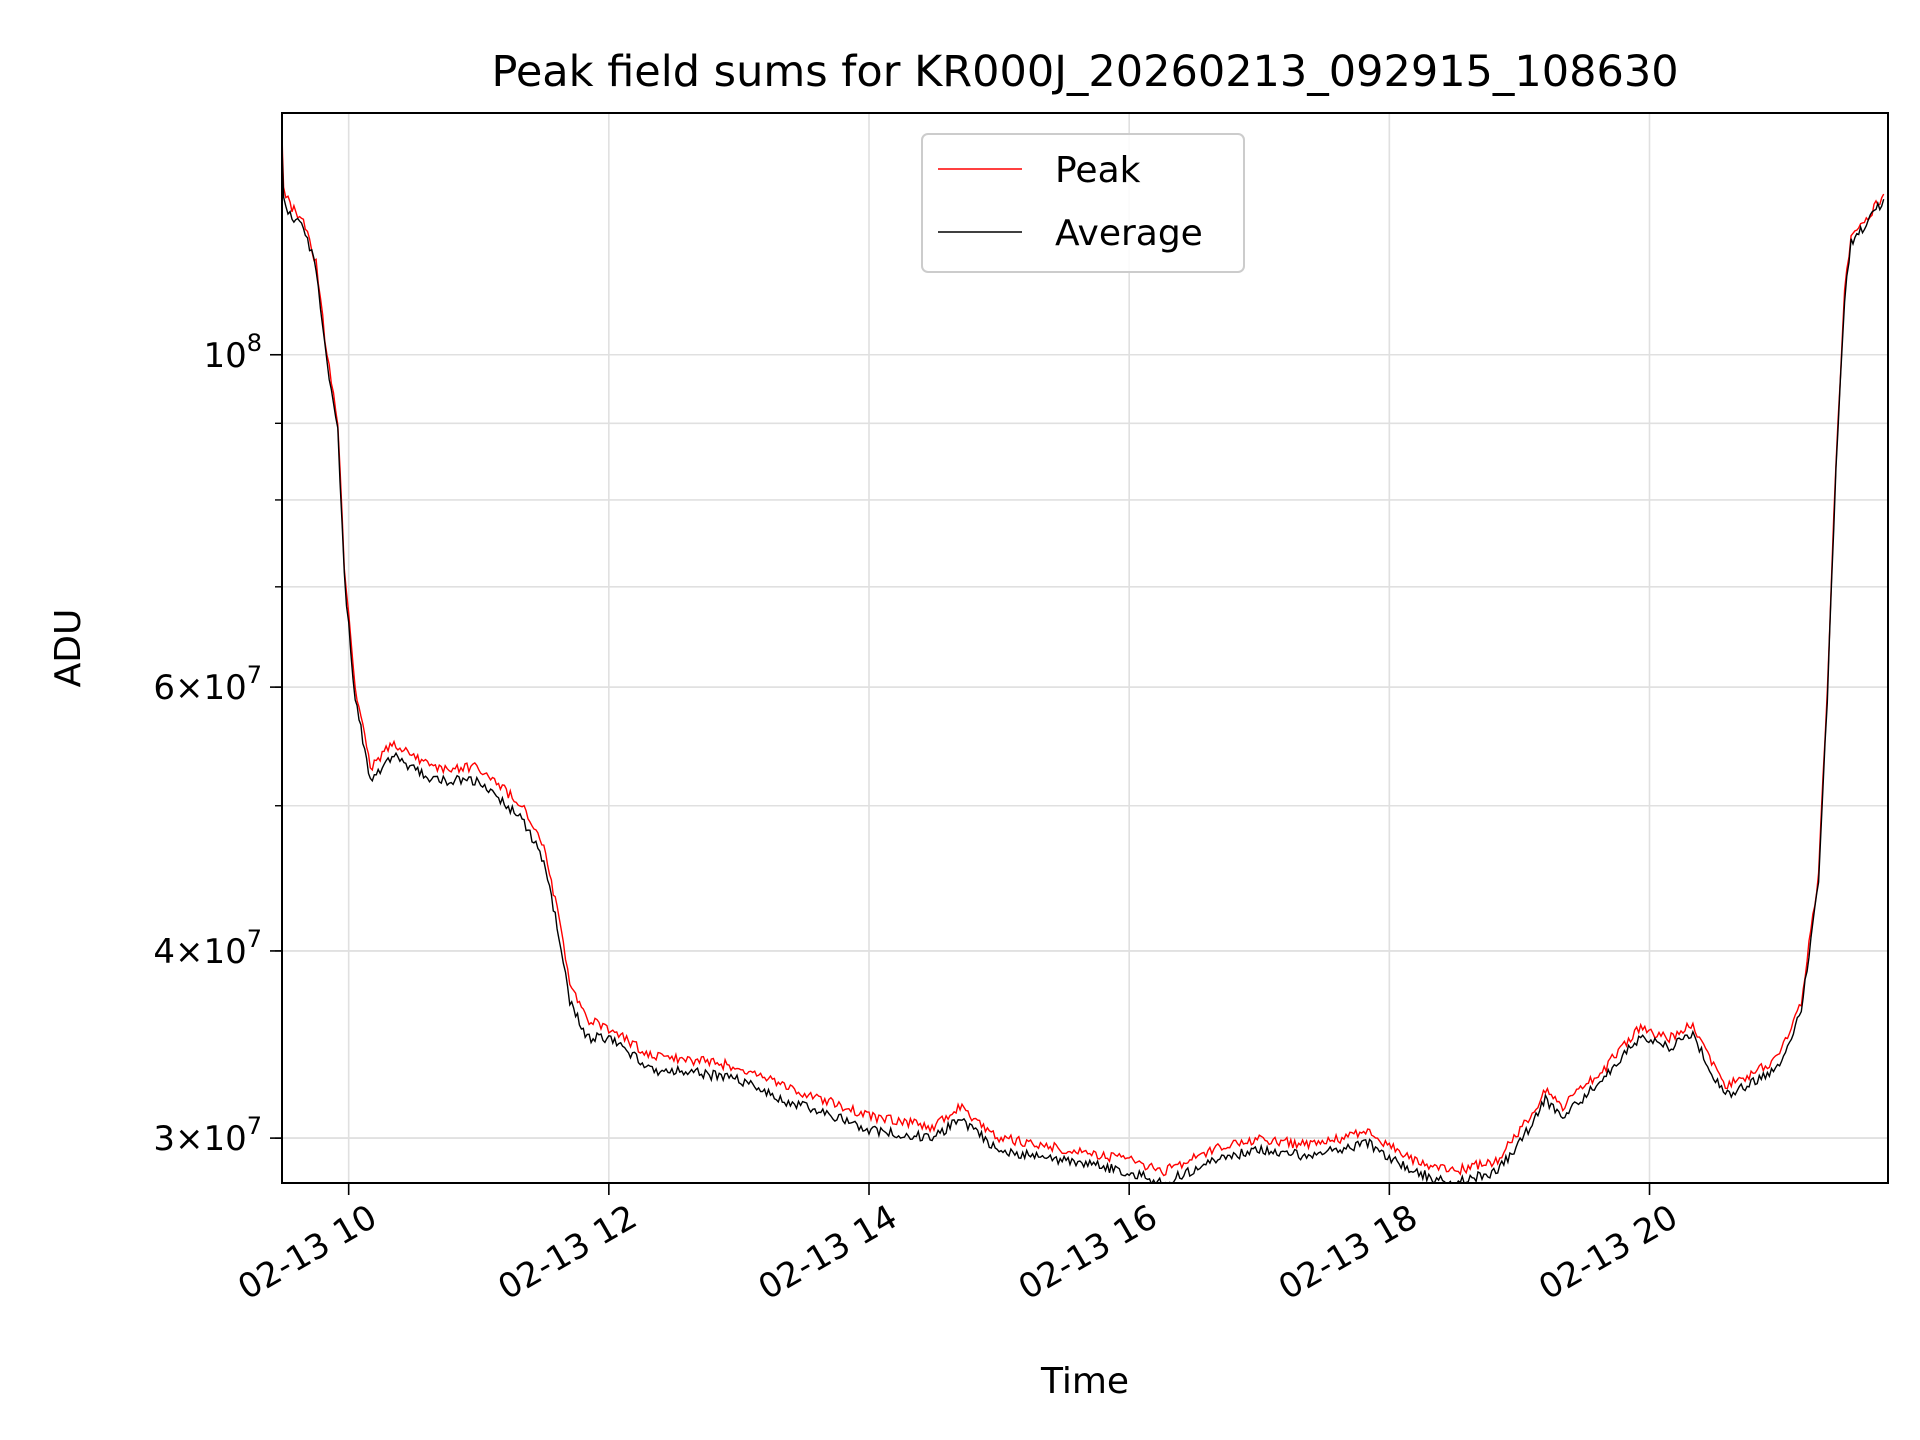 This screenshot has height=1440, width=1920. What do you see at coordinates (1098, 170) in the screenshot?
I see `legend-label-peak: Peak` at bounding box center [1098, 170].